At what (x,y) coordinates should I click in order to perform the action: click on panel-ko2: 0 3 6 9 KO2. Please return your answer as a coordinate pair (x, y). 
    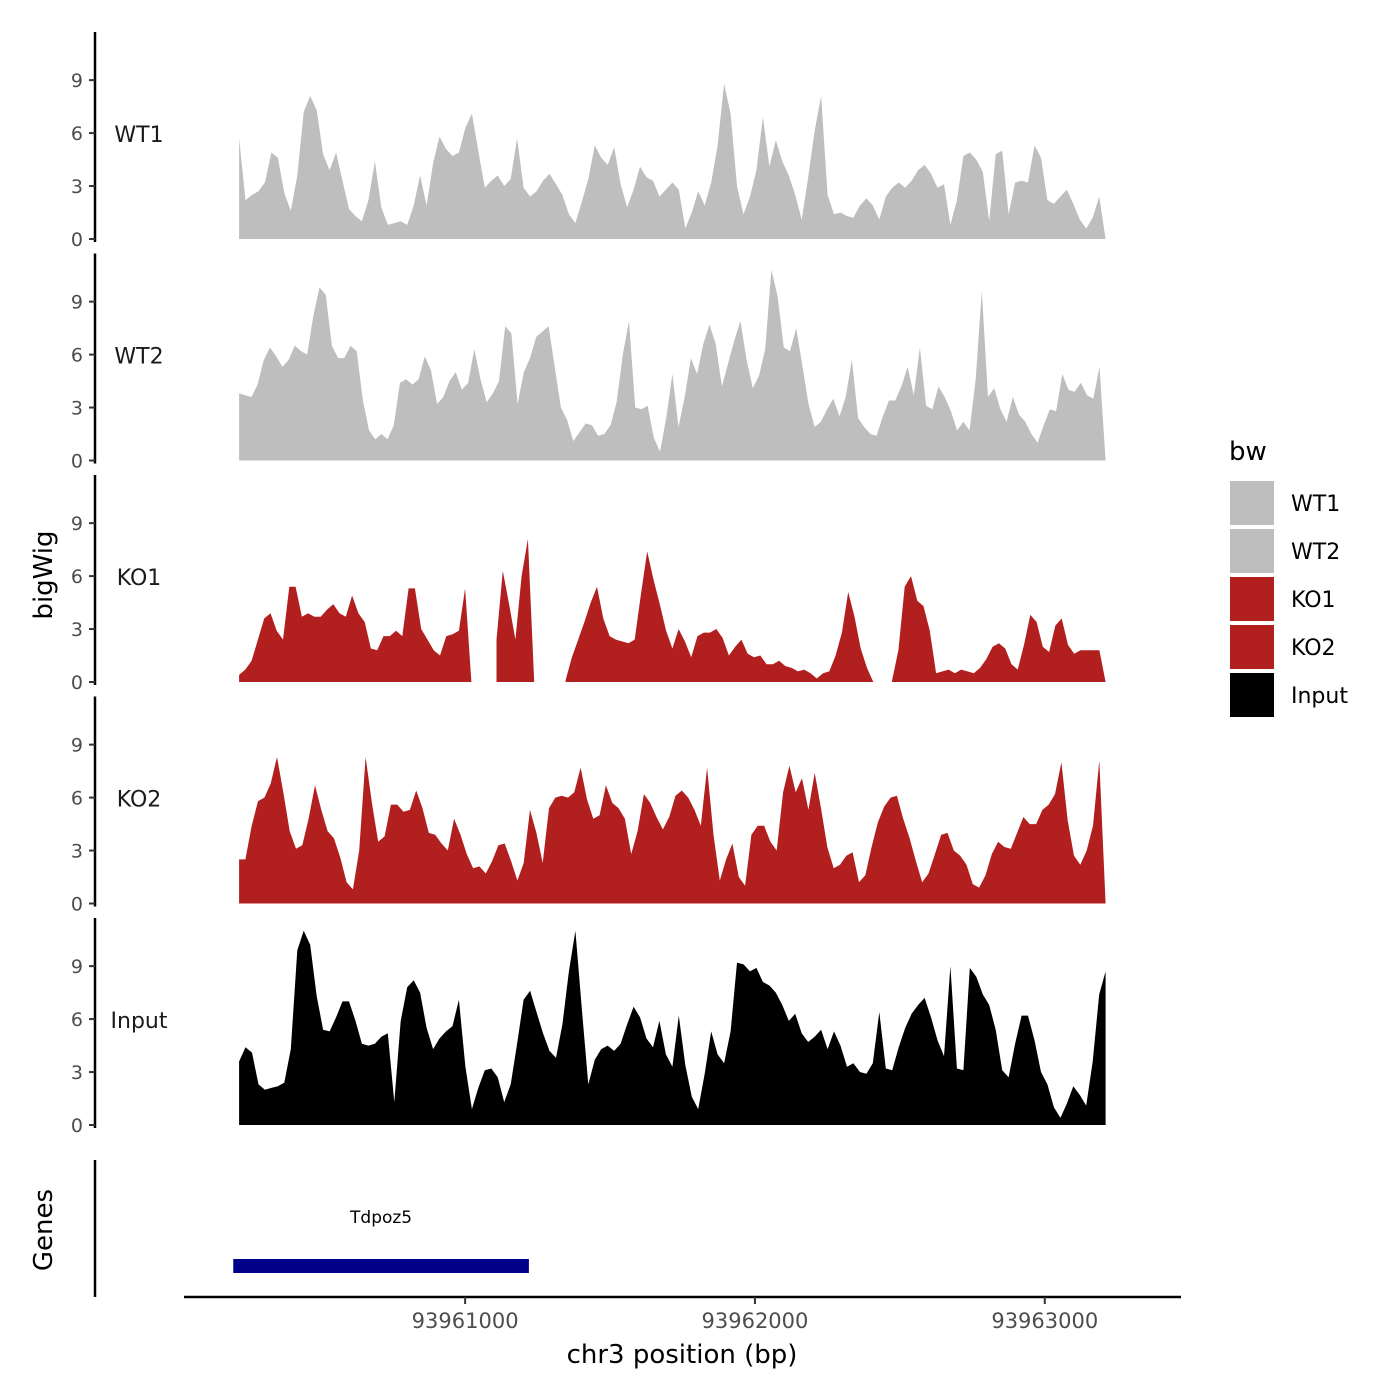
    Looking at the image, I should click on (588, 806).